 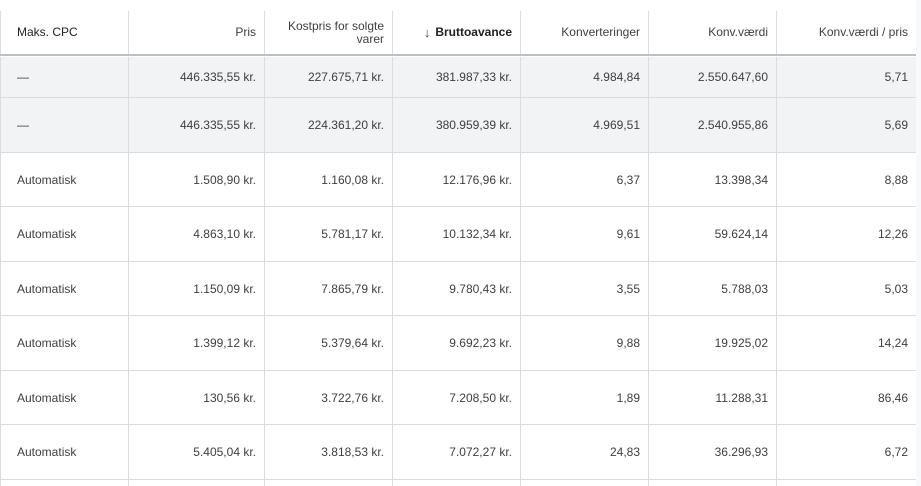 I want to click on table-cell: 14,24, so click(x=846, y=343).